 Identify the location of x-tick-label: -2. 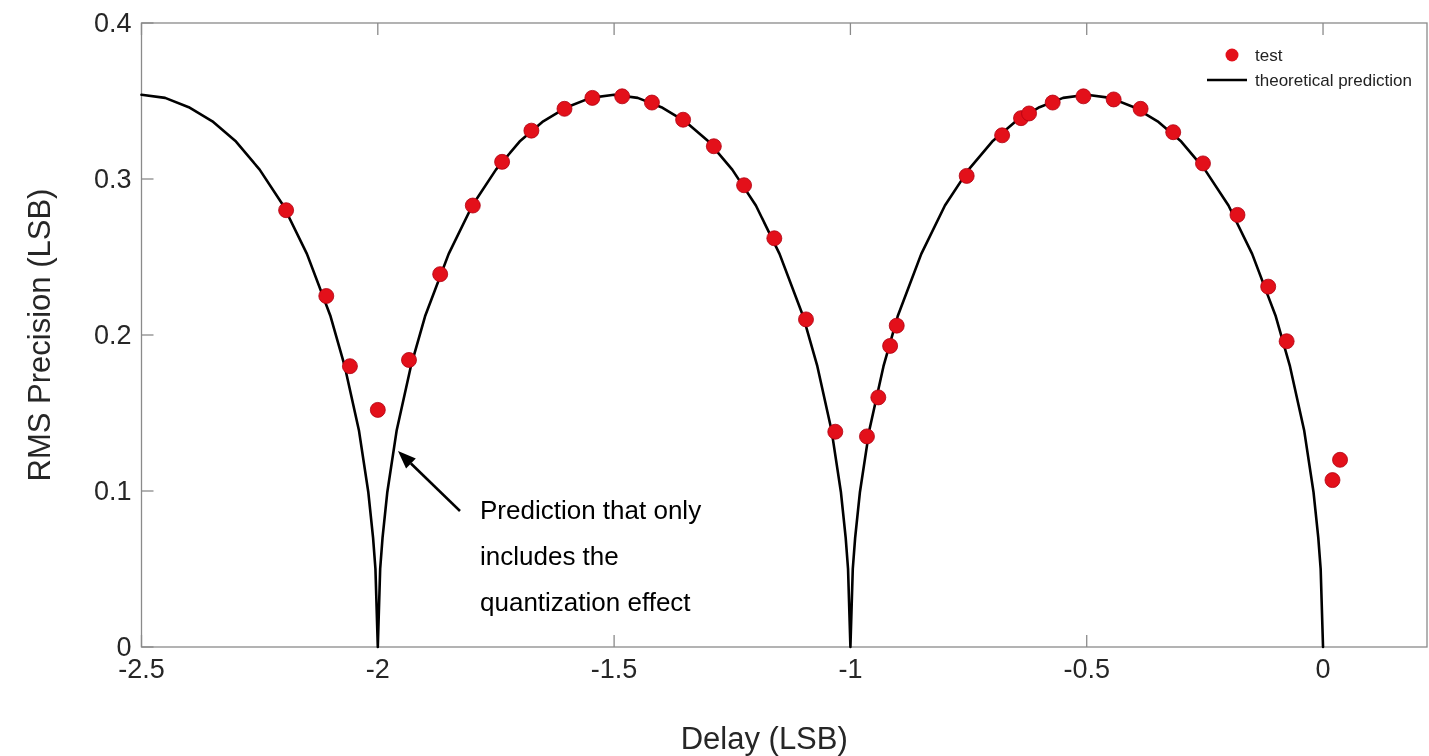
(377, 669).